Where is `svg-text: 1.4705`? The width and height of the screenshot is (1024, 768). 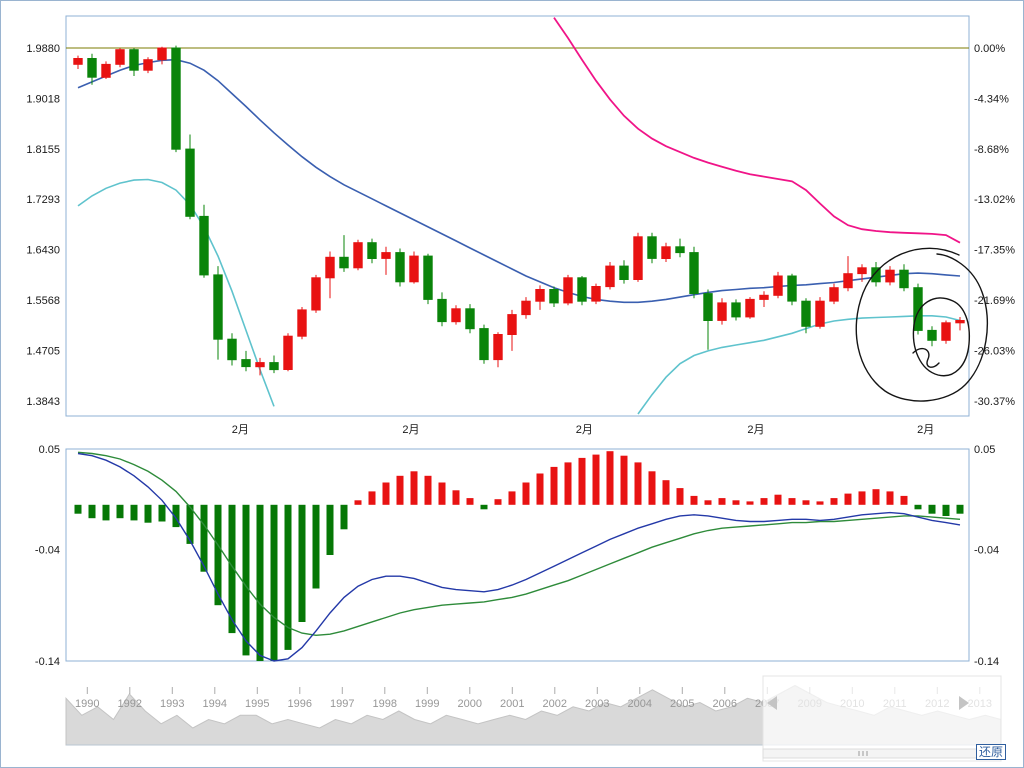 svg-text: 1.4705 is located at coordinates (43, 352).